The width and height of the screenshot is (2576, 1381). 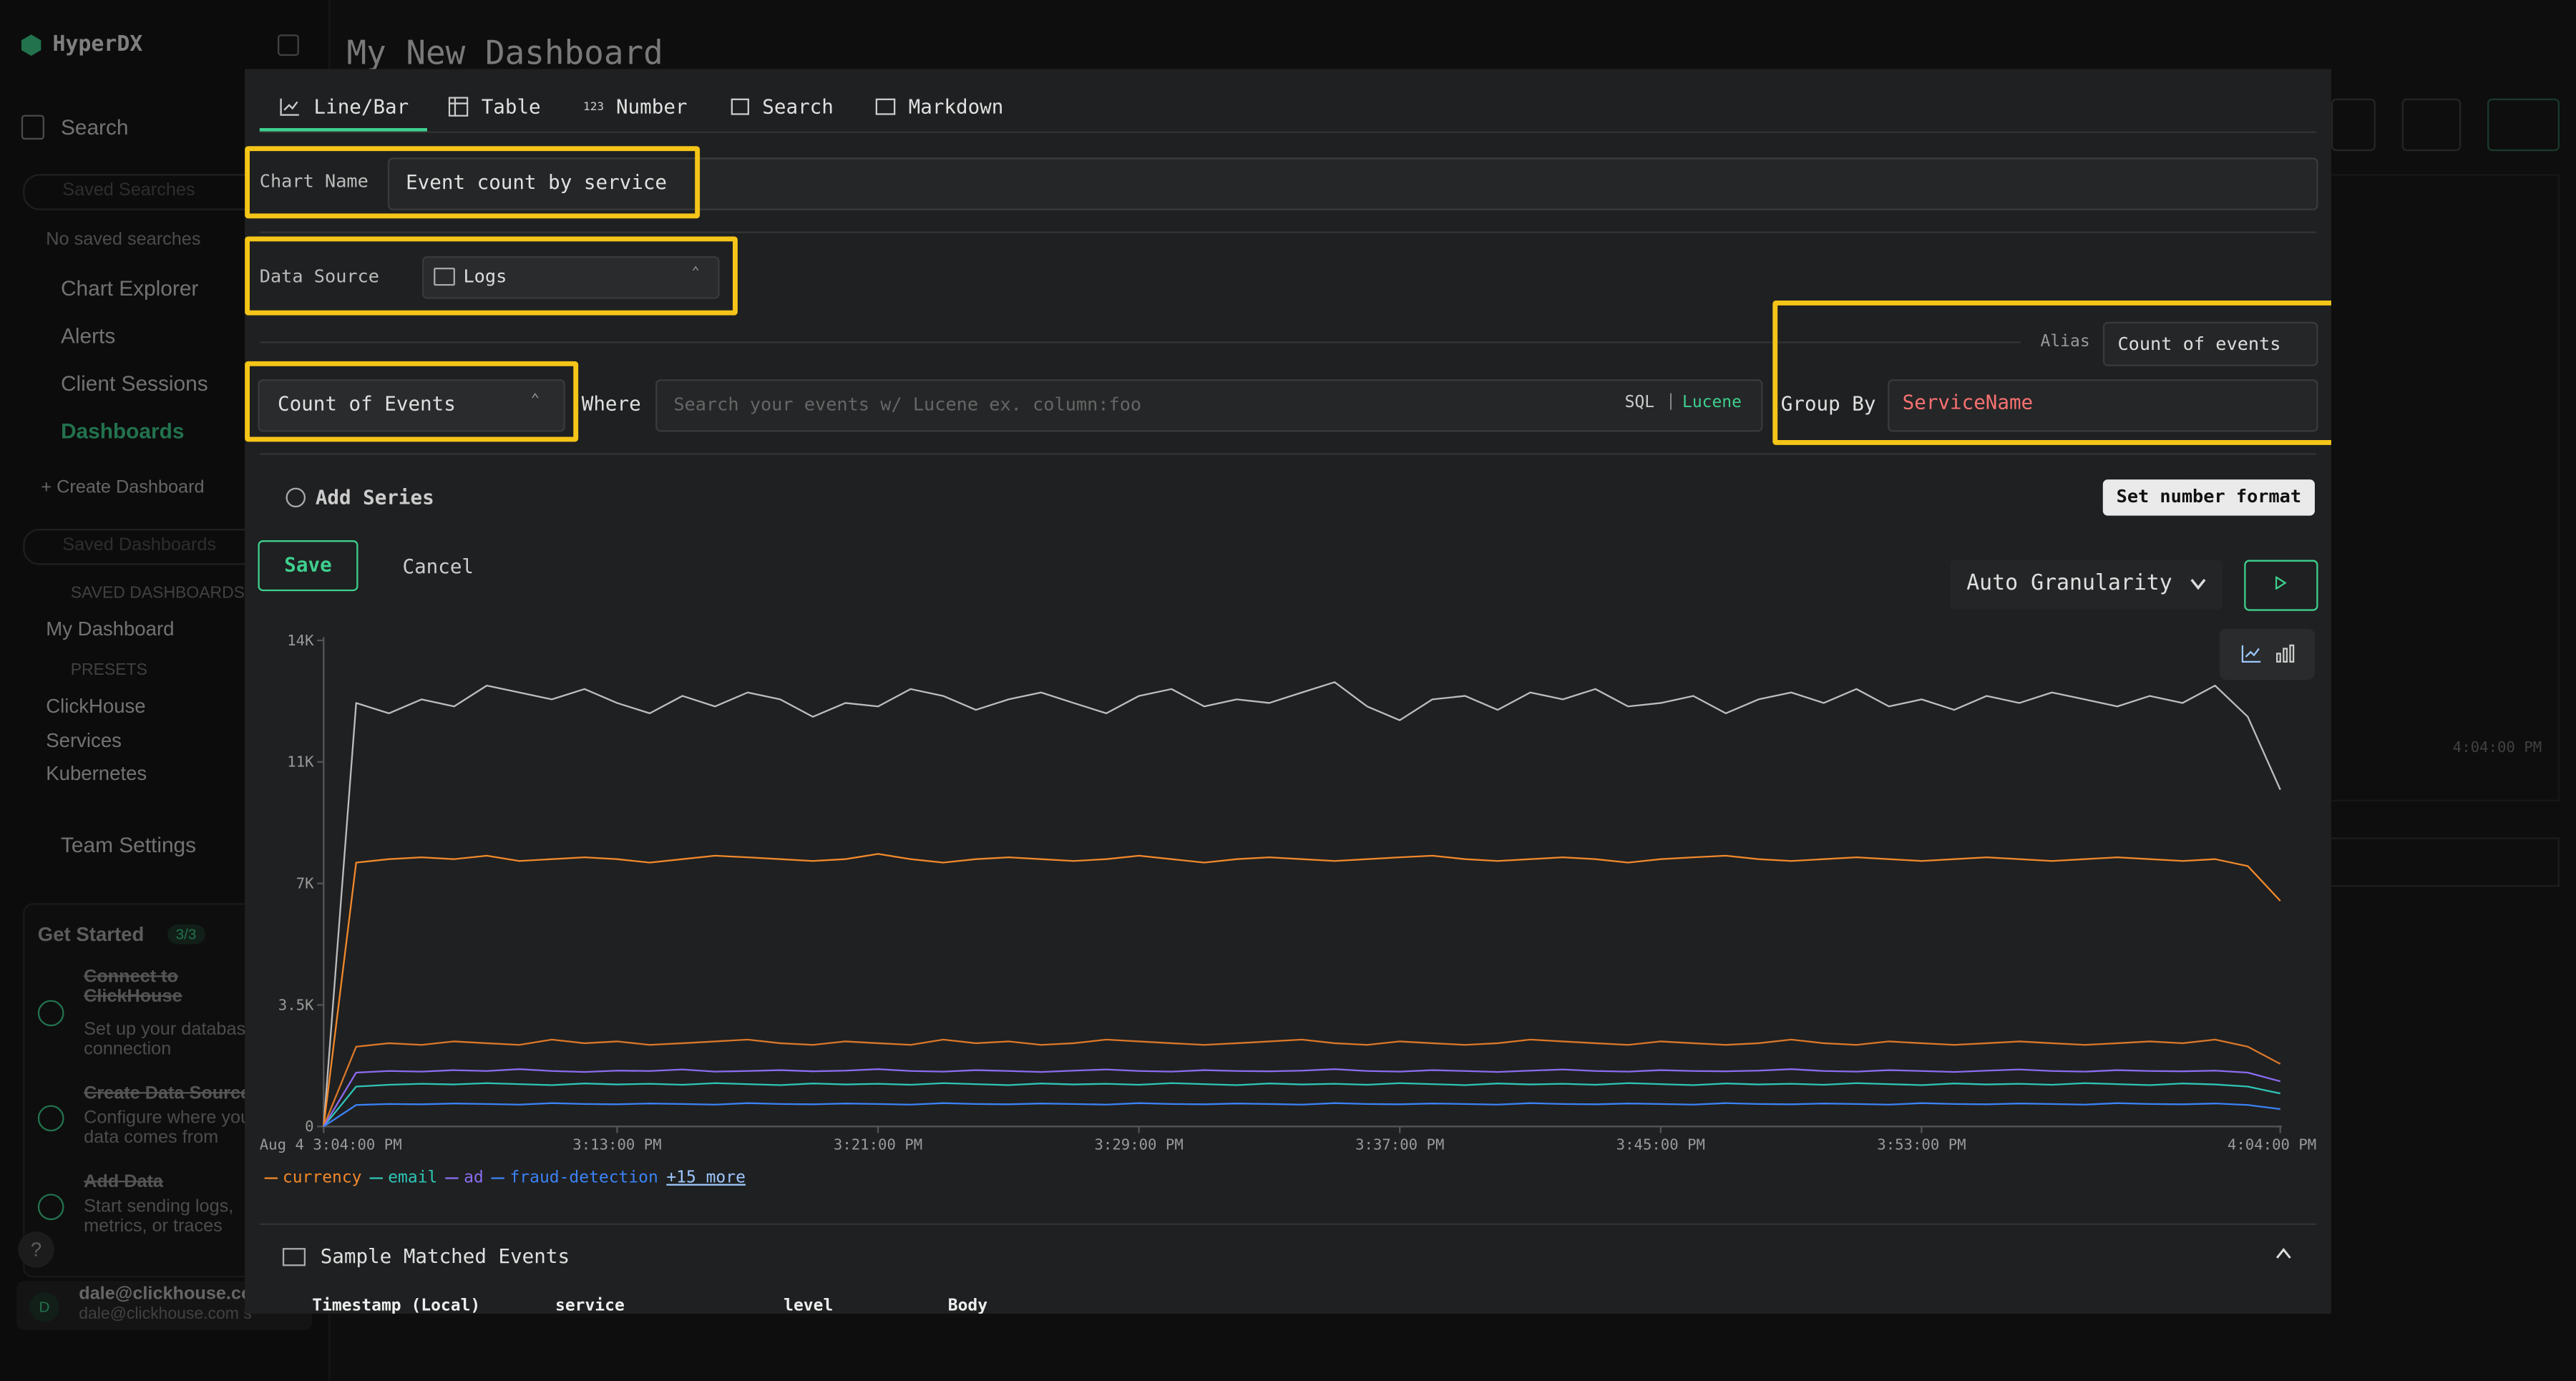 I want to click on x-tick-label: 3:21:00 PM, so click(x=878, y=1144).